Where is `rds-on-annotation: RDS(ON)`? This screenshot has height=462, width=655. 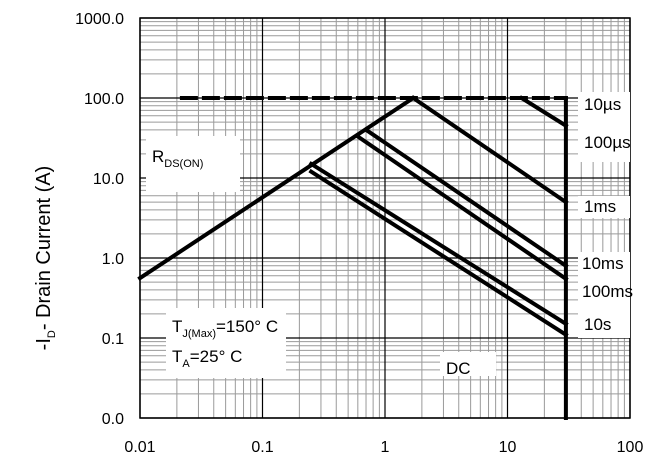
rds-on-annotation: RDS(ON) is located at coordinates (177, 158).